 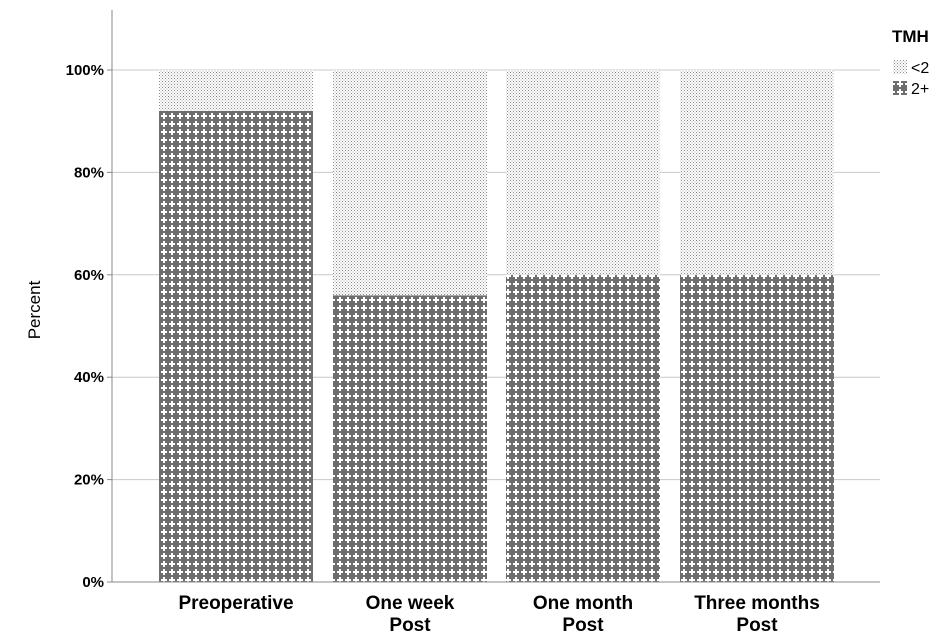 I want to click on y-tick-label: 80%, so click(x=89, y=172).